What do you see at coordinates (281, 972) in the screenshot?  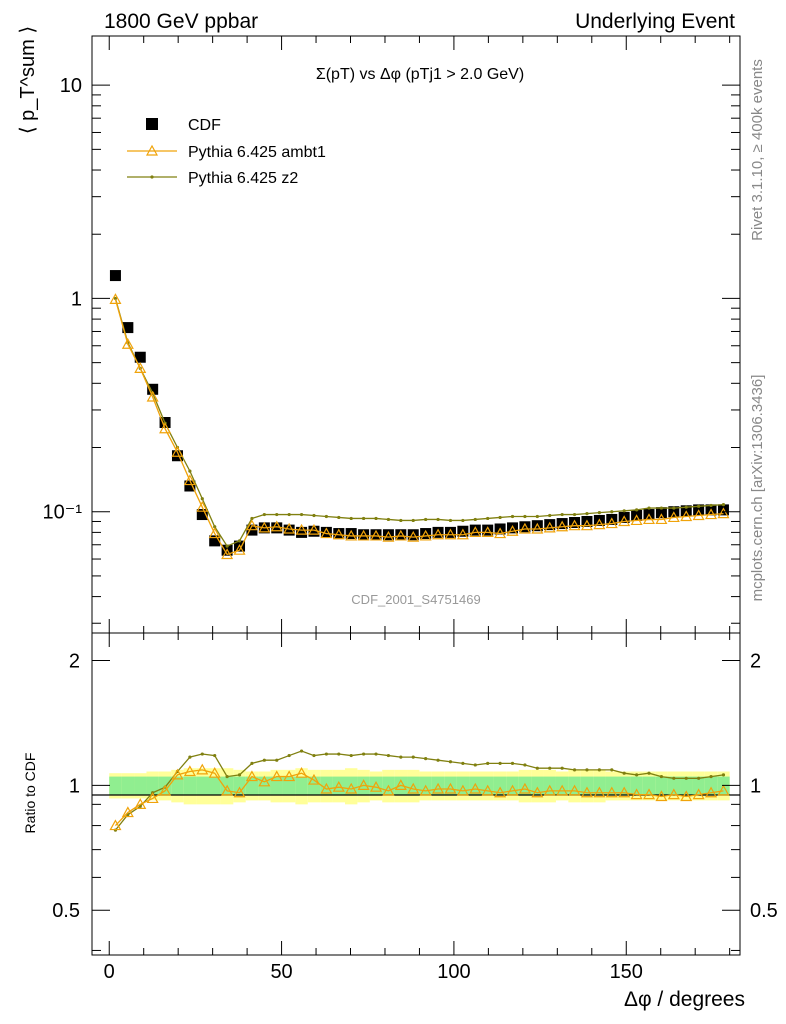 I see `x-tick-label: 50` at bounding box center [281, 972].